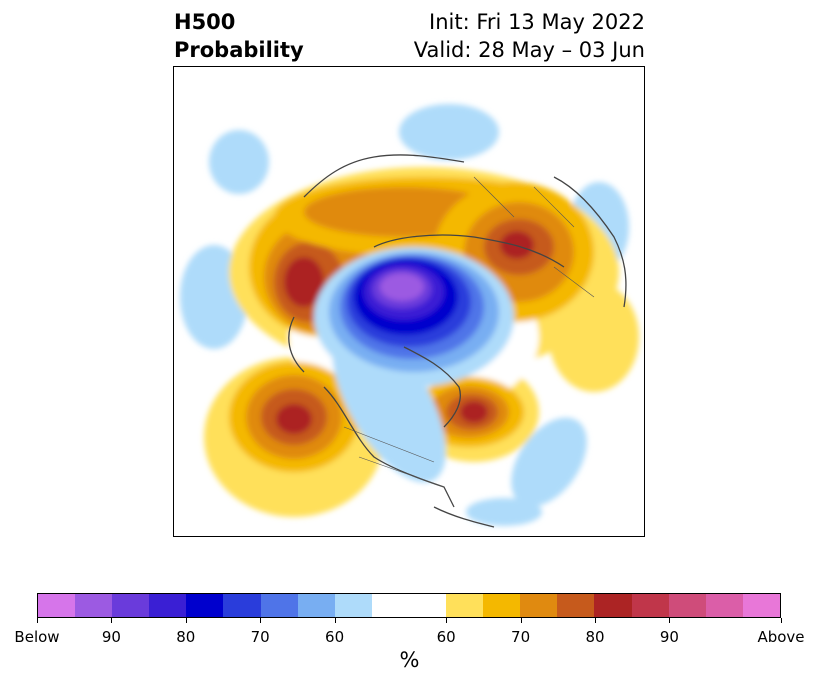  Describe the element at coordinates (389, 444) in the screenshot. I see `border-us-canada` at that location.